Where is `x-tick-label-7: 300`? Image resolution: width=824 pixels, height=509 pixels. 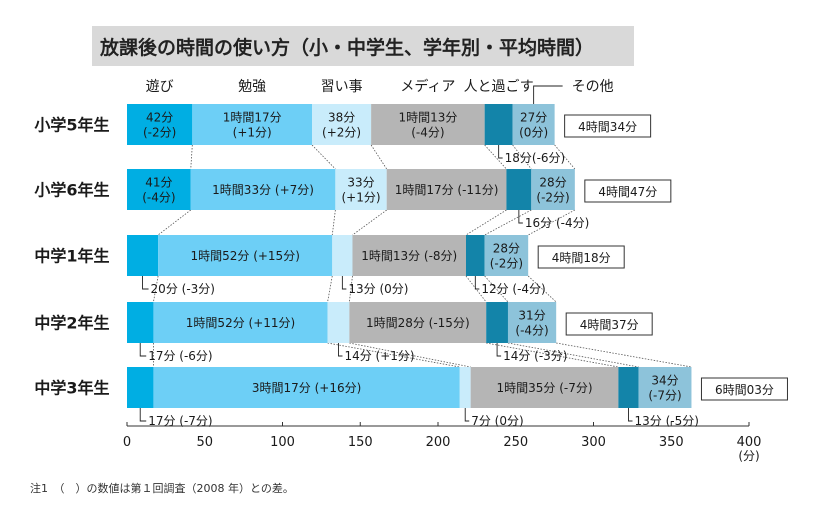 x-tick-label-7: 300 is located at coordinates (593, 442).